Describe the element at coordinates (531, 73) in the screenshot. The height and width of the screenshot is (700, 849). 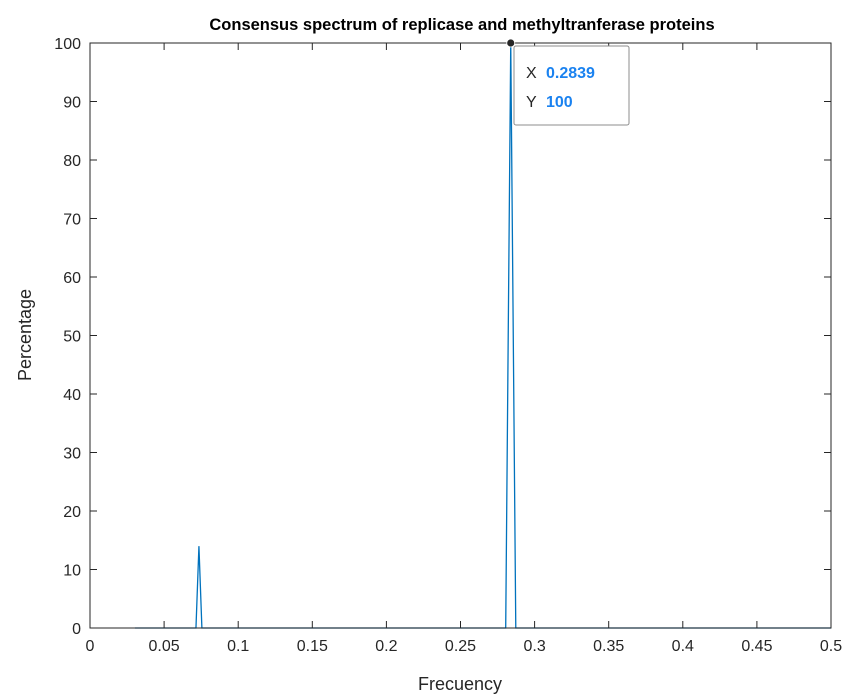
I see `data-tip-x-label: X` at that location.